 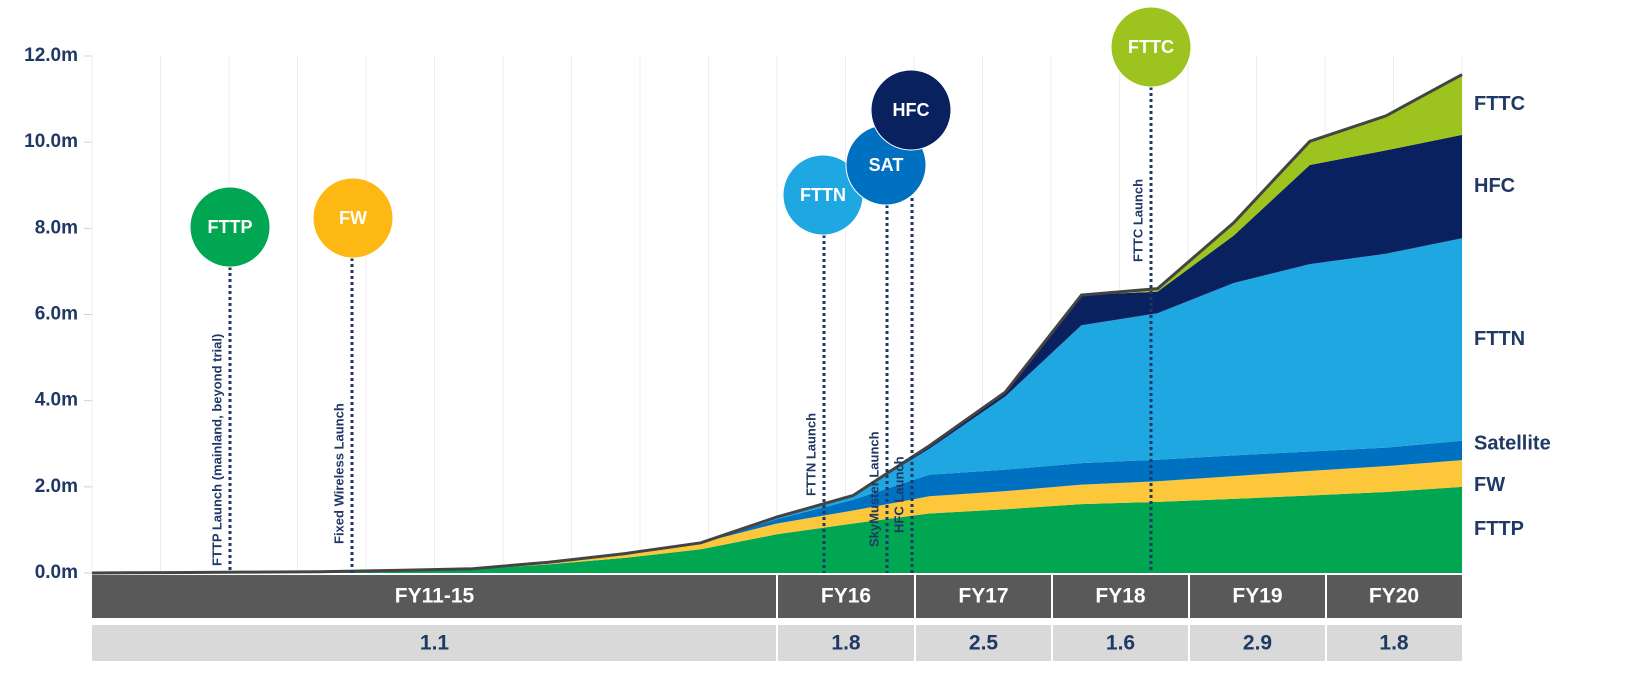 What do you see at coordinates (338, 473) in the screenshot?
I see `launch-text: Fixed Wireless Launch` at bounding box center [338, 473].